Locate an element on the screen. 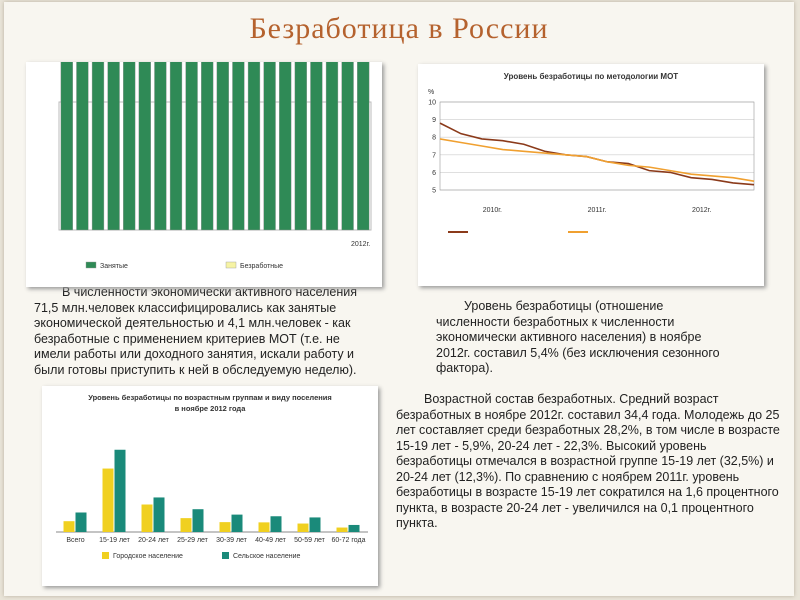 This screenshot has height=600, width=800. legend-label: Сельское население is located at coordinates (266, 556).